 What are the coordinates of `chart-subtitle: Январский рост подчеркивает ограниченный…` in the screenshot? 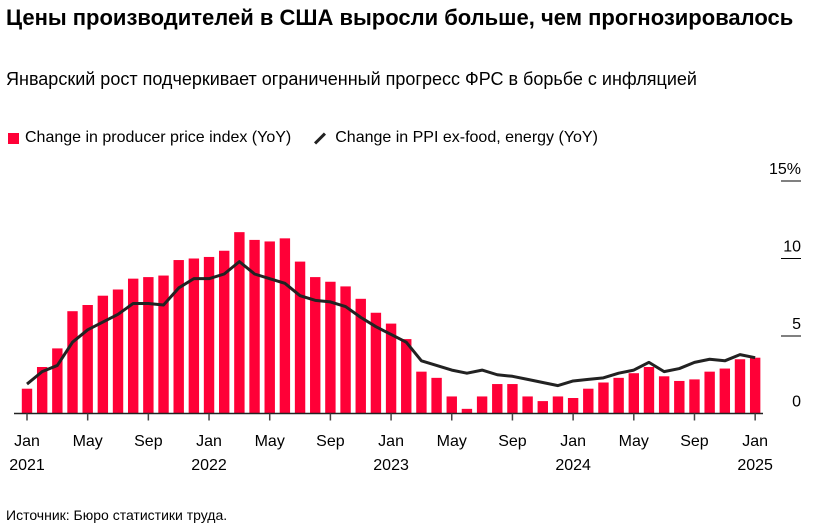 It's located at (351, 79).